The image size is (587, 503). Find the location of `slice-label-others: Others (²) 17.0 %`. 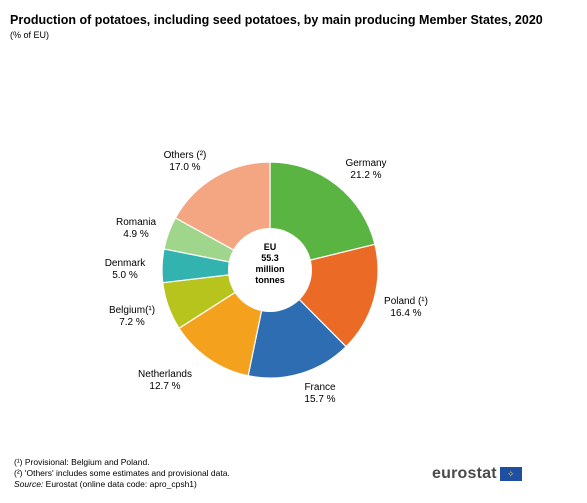

slice-label-others: Others (²) 17.0 % is located at coordinates (185, 161).